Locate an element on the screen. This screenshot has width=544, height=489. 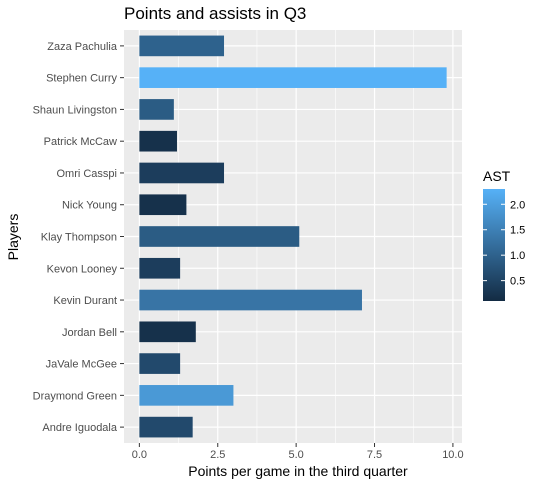
legend-tick-label: 0.5 is located at coordinates (517, 282).